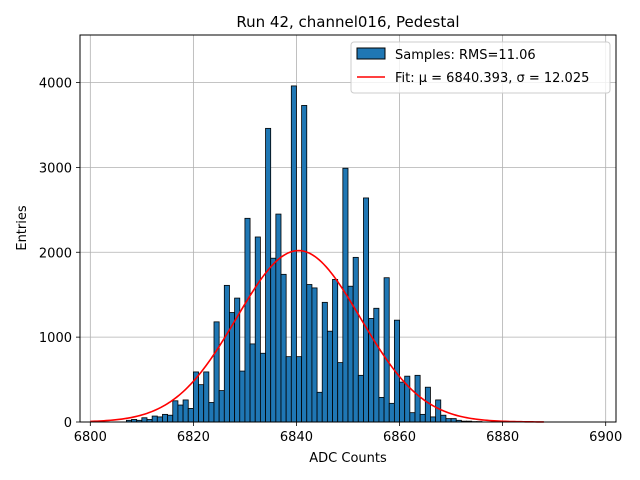 Image resolution: width=640 pixels, height=480 pixels. I want to click on legend-box, so click(480, 67).